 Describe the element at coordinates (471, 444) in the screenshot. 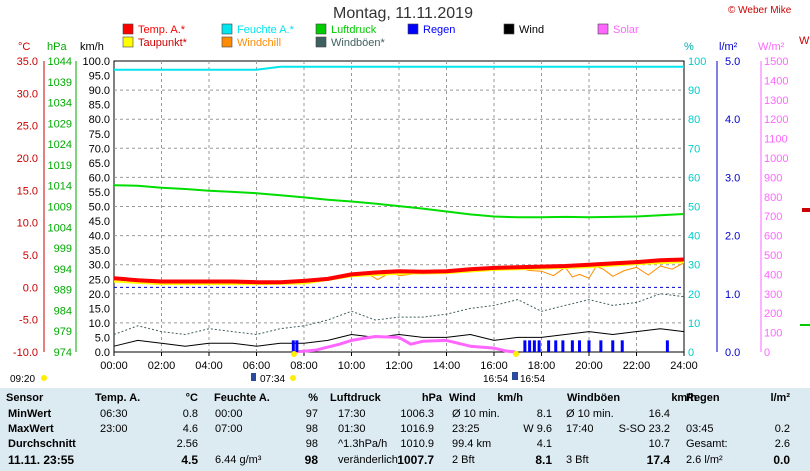

I see `table-cell: 99.4 km` at that location.